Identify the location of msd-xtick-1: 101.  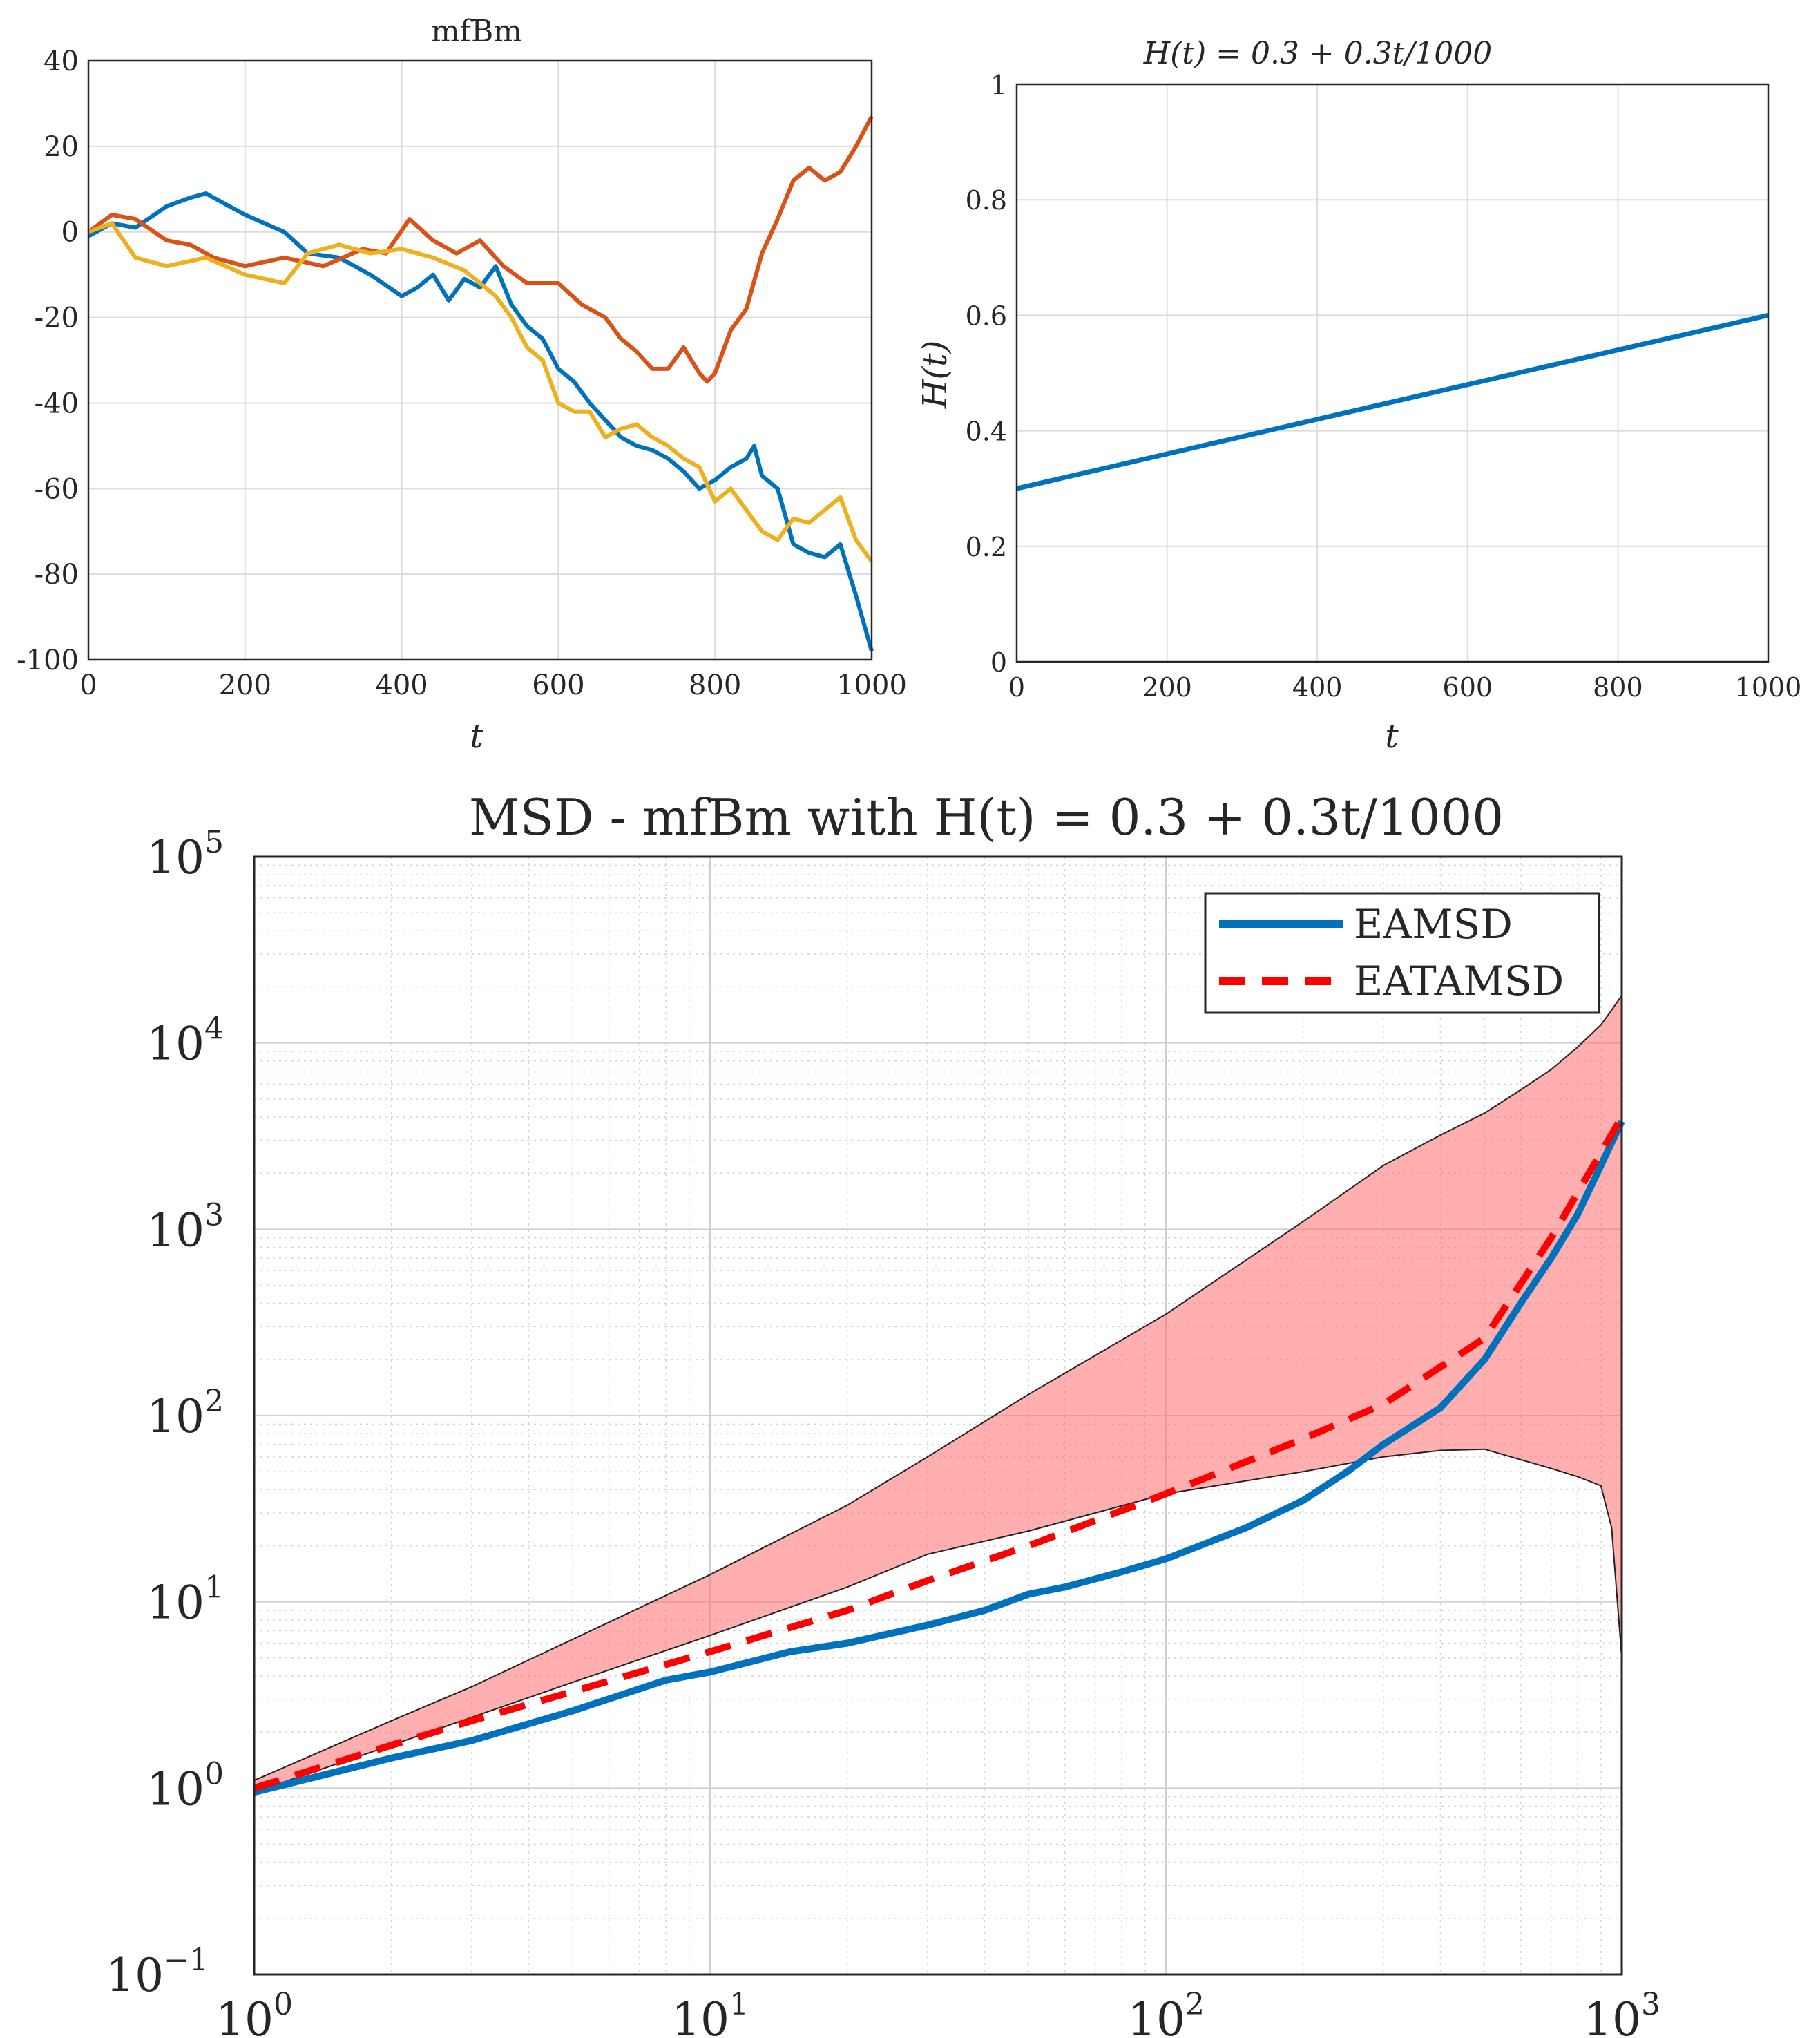
(710, 2012).